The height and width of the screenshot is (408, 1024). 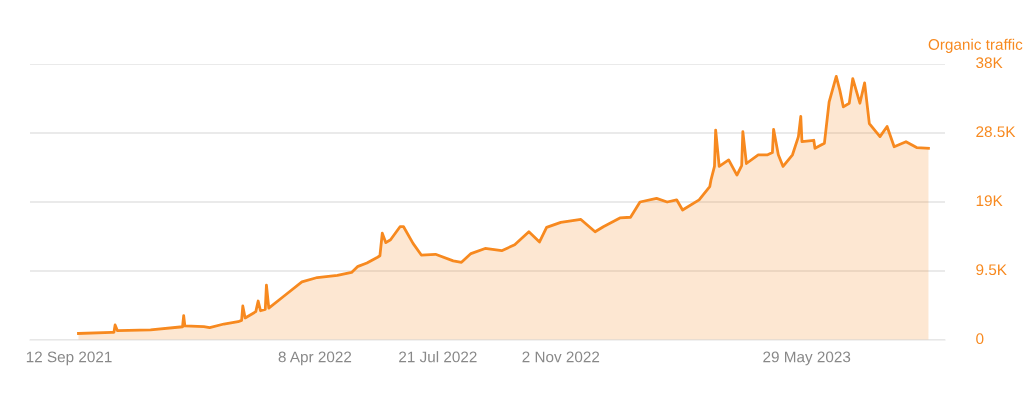 I want to click on y-tick-label: 9.5K, so click(x=991, y=270).